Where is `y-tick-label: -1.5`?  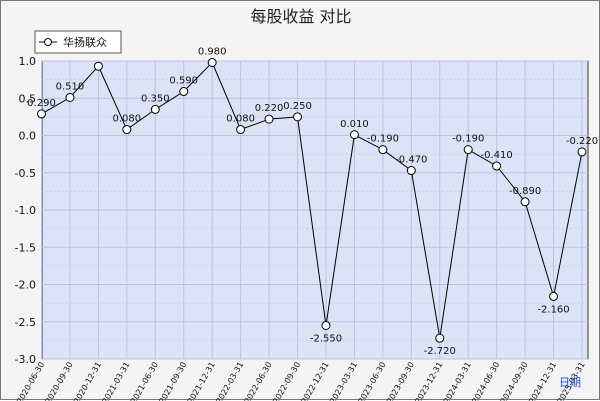
y-tick-label: -1.5 is located at coordinates (25, 247).